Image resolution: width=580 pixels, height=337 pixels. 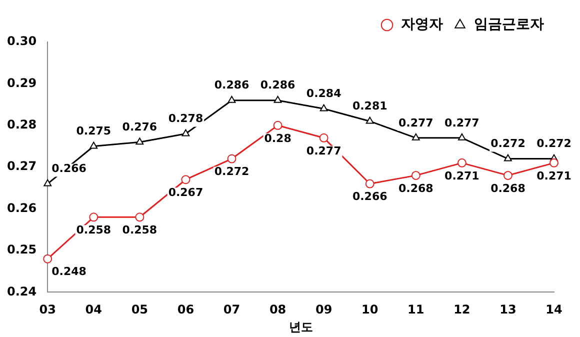 I want to click on data-label: 0.248, so click(x=69, y=271).